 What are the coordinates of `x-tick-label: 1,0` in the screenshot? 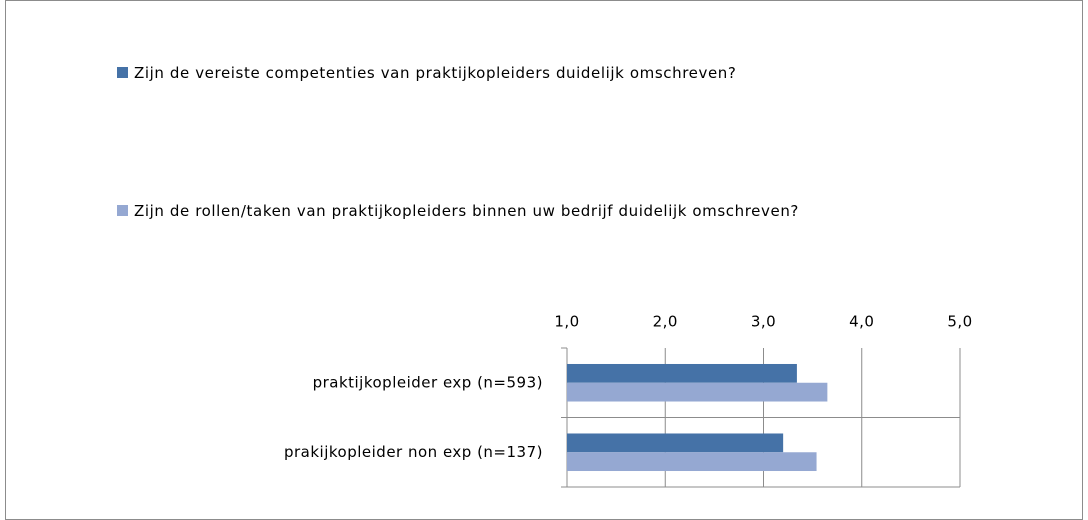 It's located at (566, 322).